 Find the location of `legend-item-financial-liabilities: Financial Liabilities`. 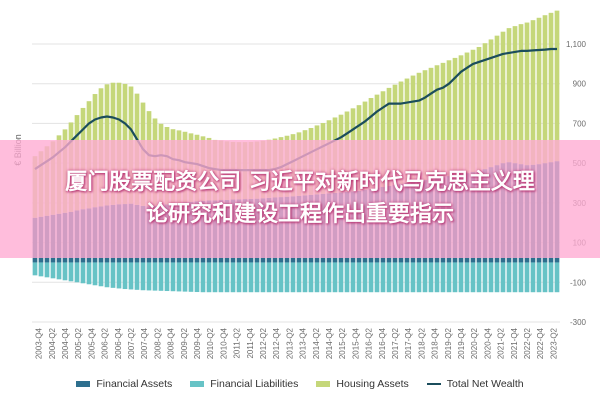

legend-item-financial-liabilities: Financial Liabilities is located at coordinates (244, 384).